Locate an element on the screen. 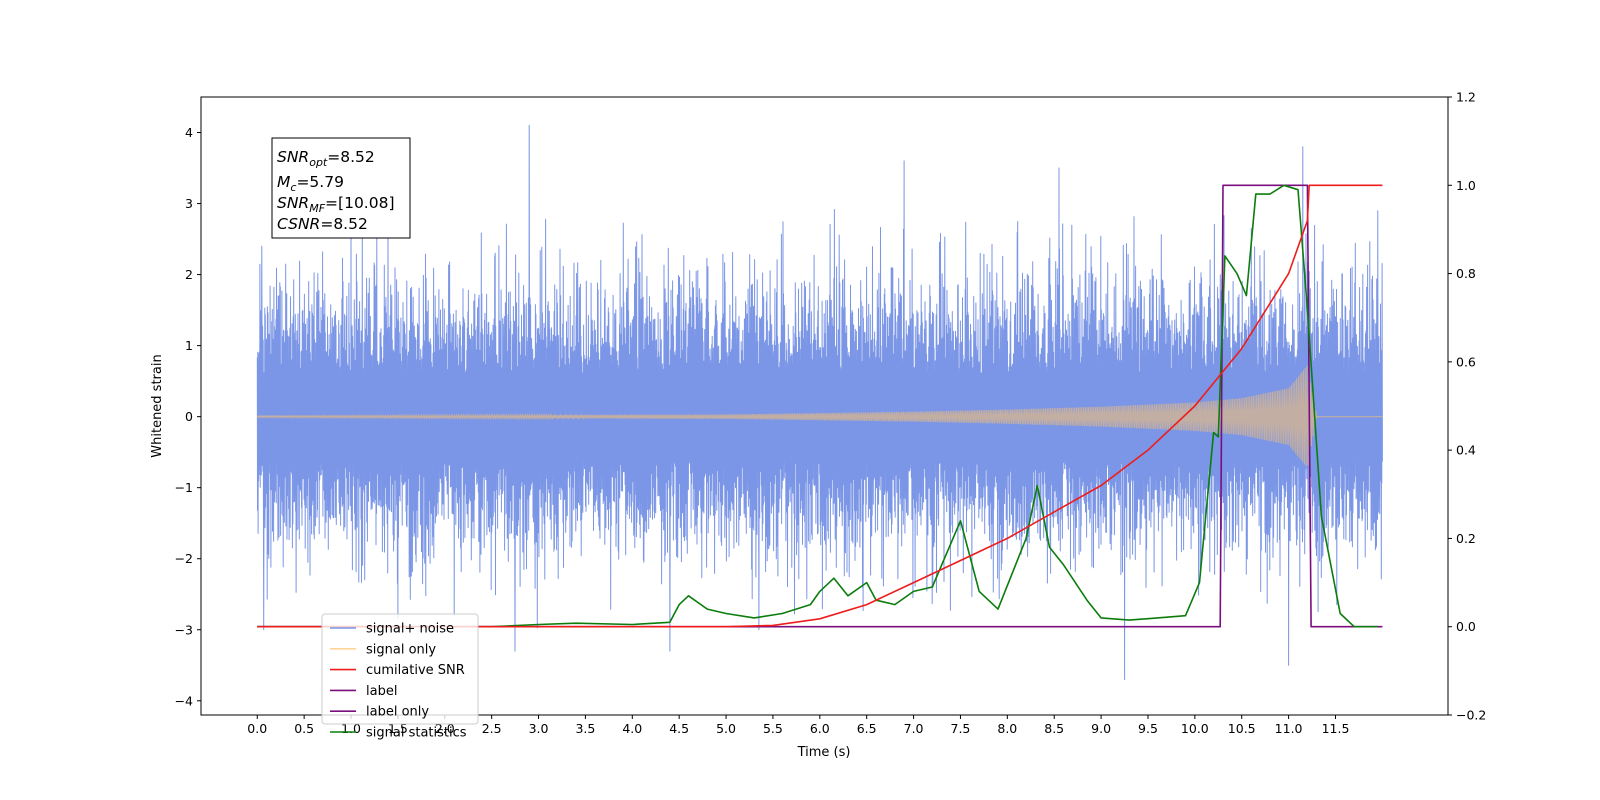 The height and width of the screenshot is (800, 1600). legend-label-signal-only: signal only is located at coordinates (401, 649).